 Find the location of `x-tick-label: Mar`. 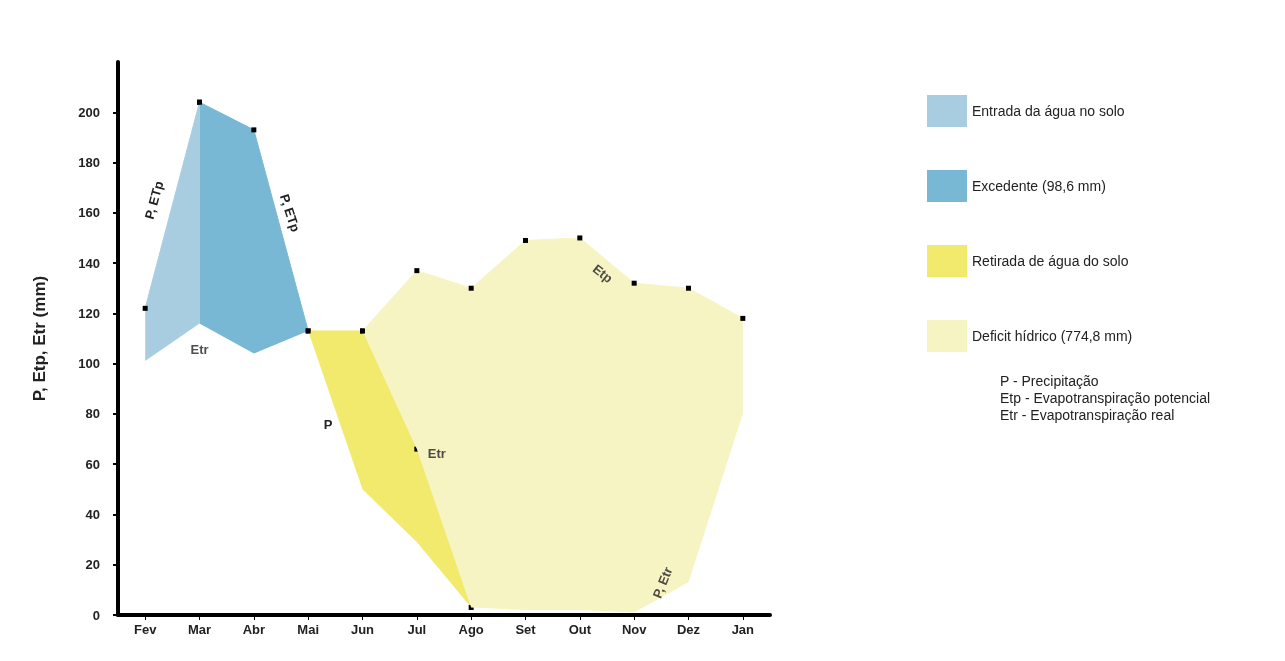

x-tick-label: Mar is located at coordinates (199, 629).